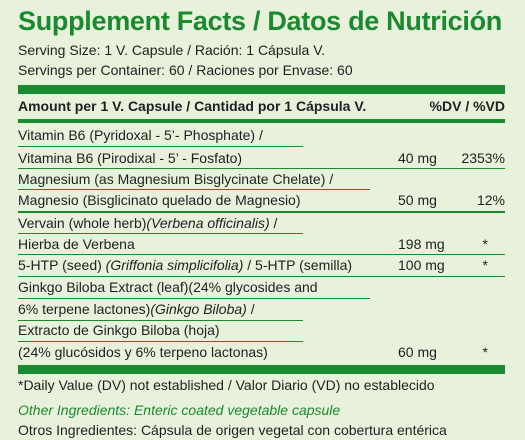 Image resolution: width=525 pixels, height=440 pixels. Describe the element at coordinates (208, 223) in the screenshot. I see `nutrient-latin-name: (Verbena officinalis)` at that location.